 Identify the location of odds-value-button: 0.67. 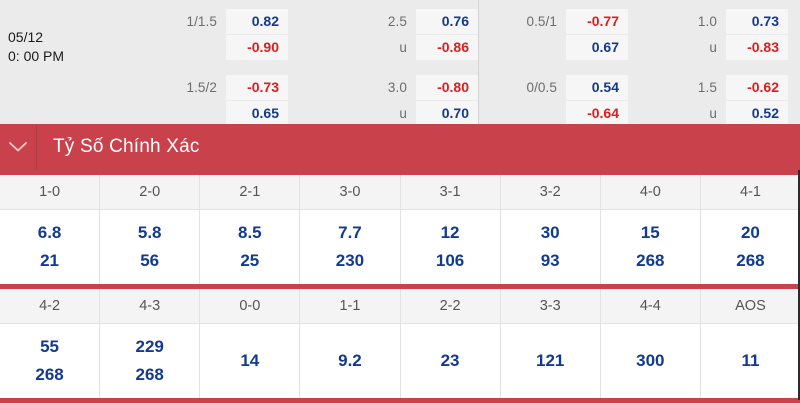
(597, 47).